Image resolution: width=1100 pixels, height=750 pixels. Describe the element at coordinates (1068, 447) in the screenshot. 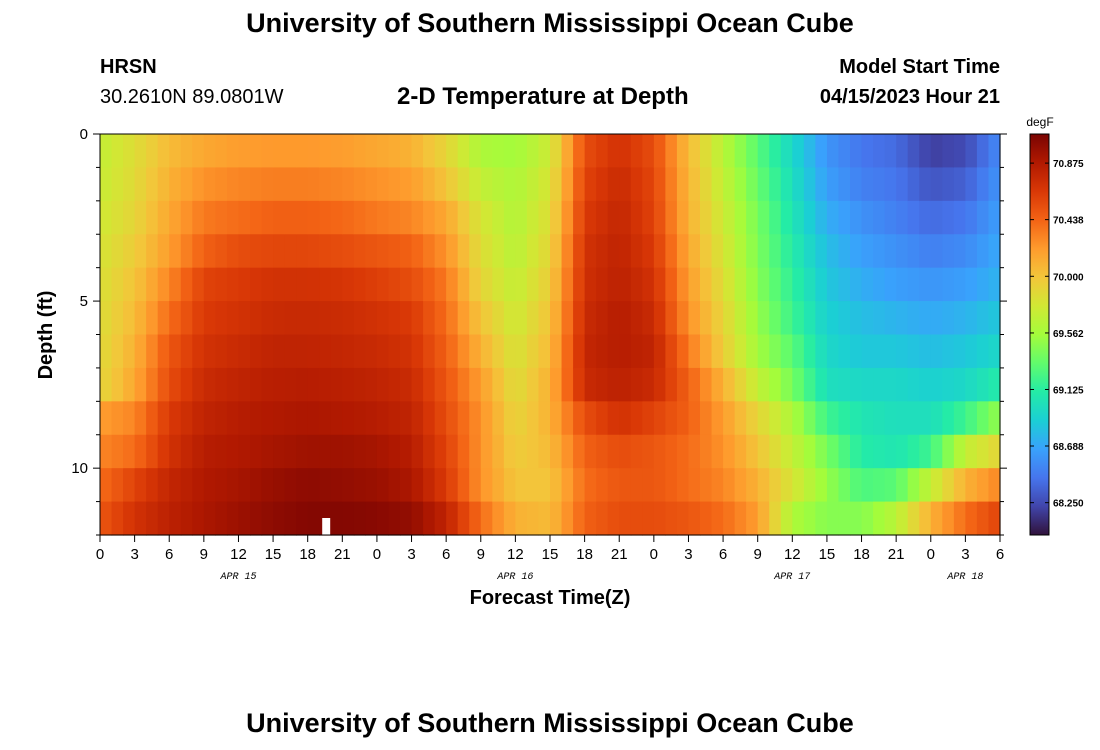

I see `colorbar-tick-label: 68.688` at that location.